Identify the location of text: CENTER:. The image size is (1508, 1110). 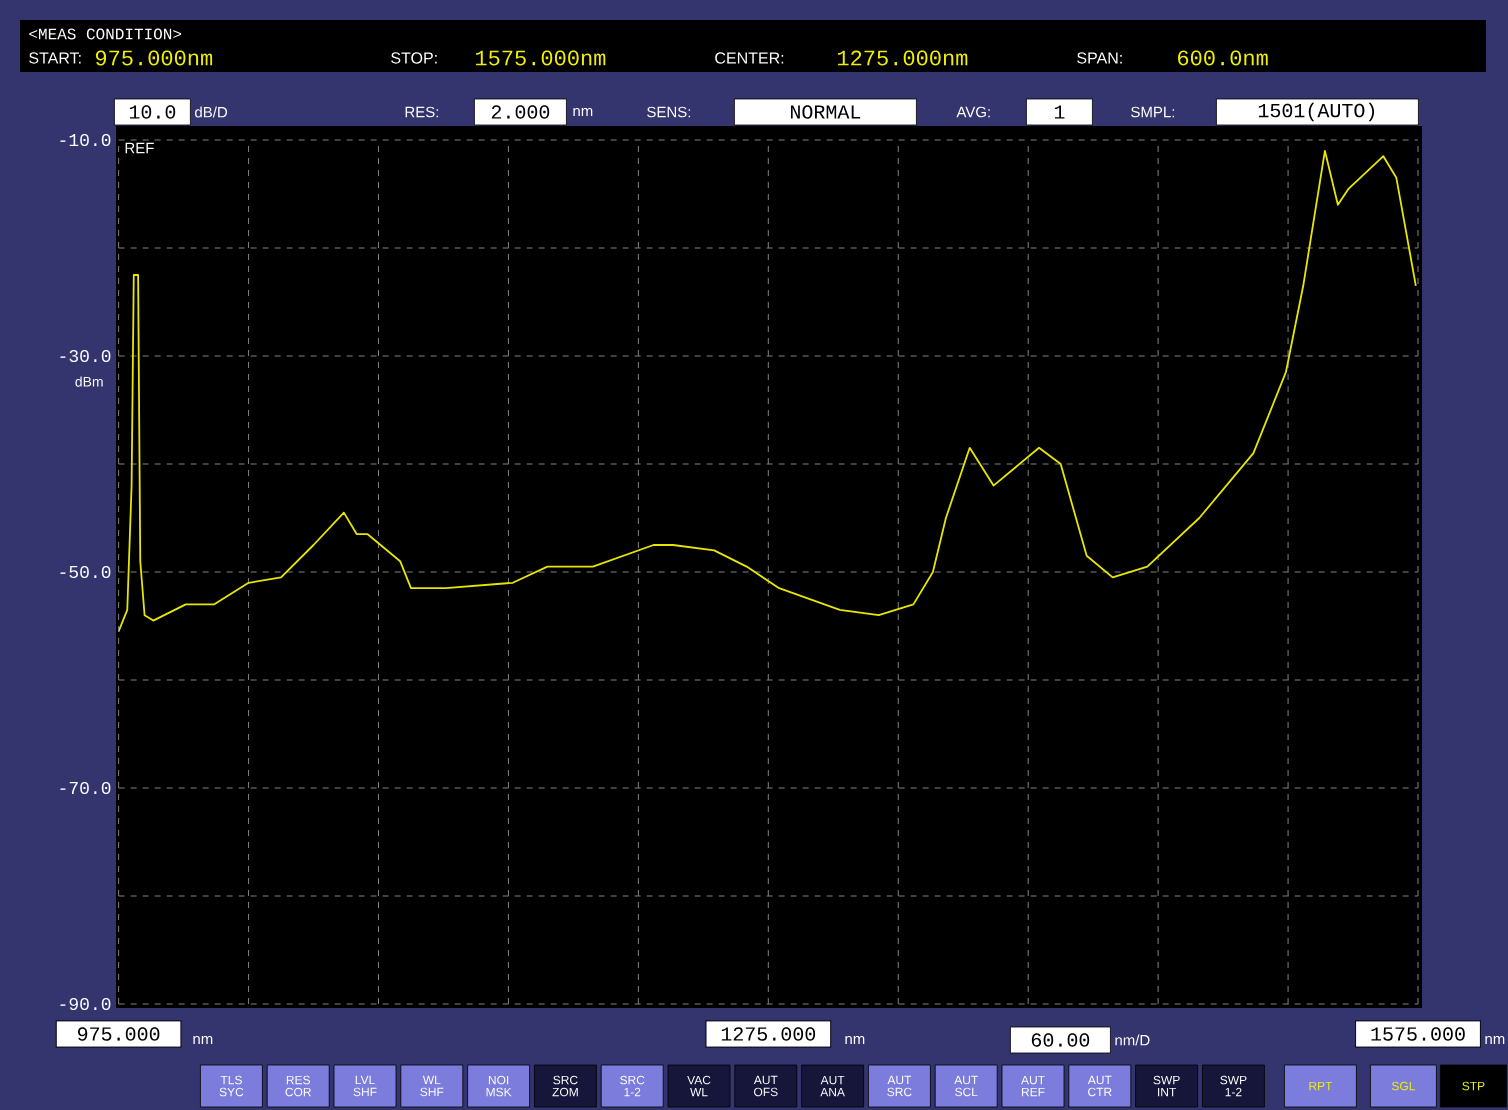
(749, 58).